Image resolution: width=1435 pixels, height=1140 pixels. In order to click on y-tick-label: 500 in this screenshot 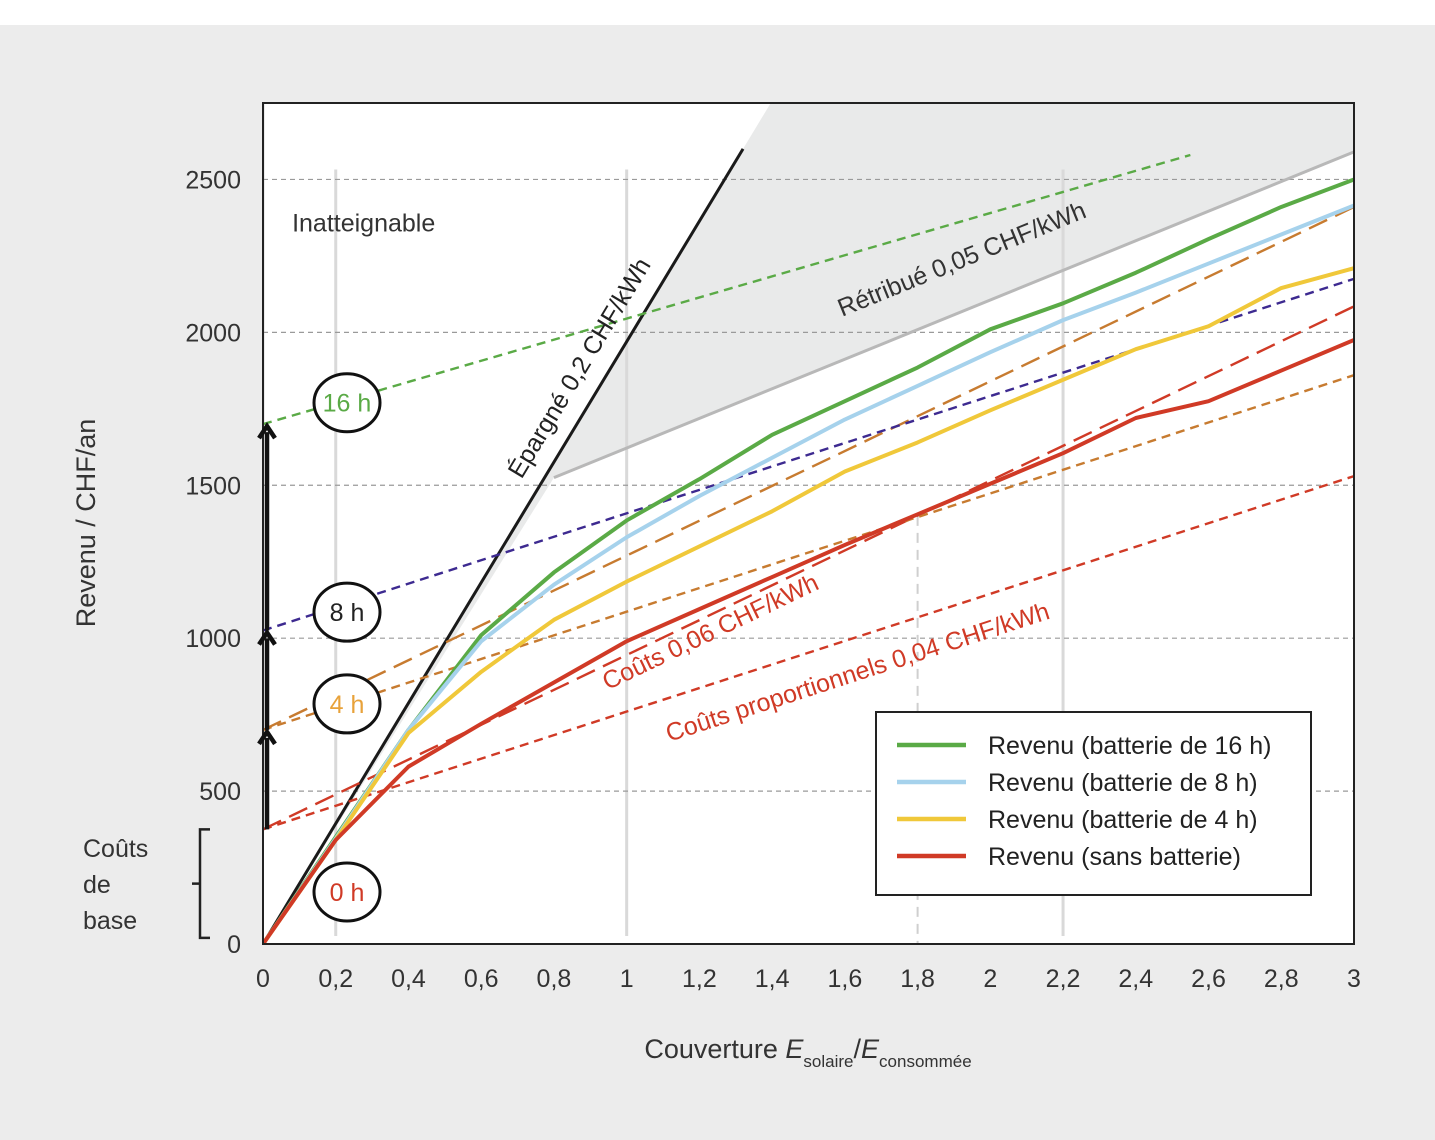, I will do `click(220, 792)`.